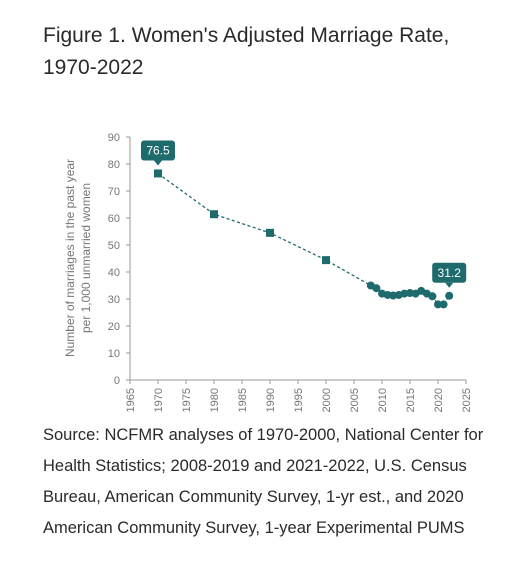  Describe the element at coordinates (303, 239) in the screenshot. I see `series-line` at that location.